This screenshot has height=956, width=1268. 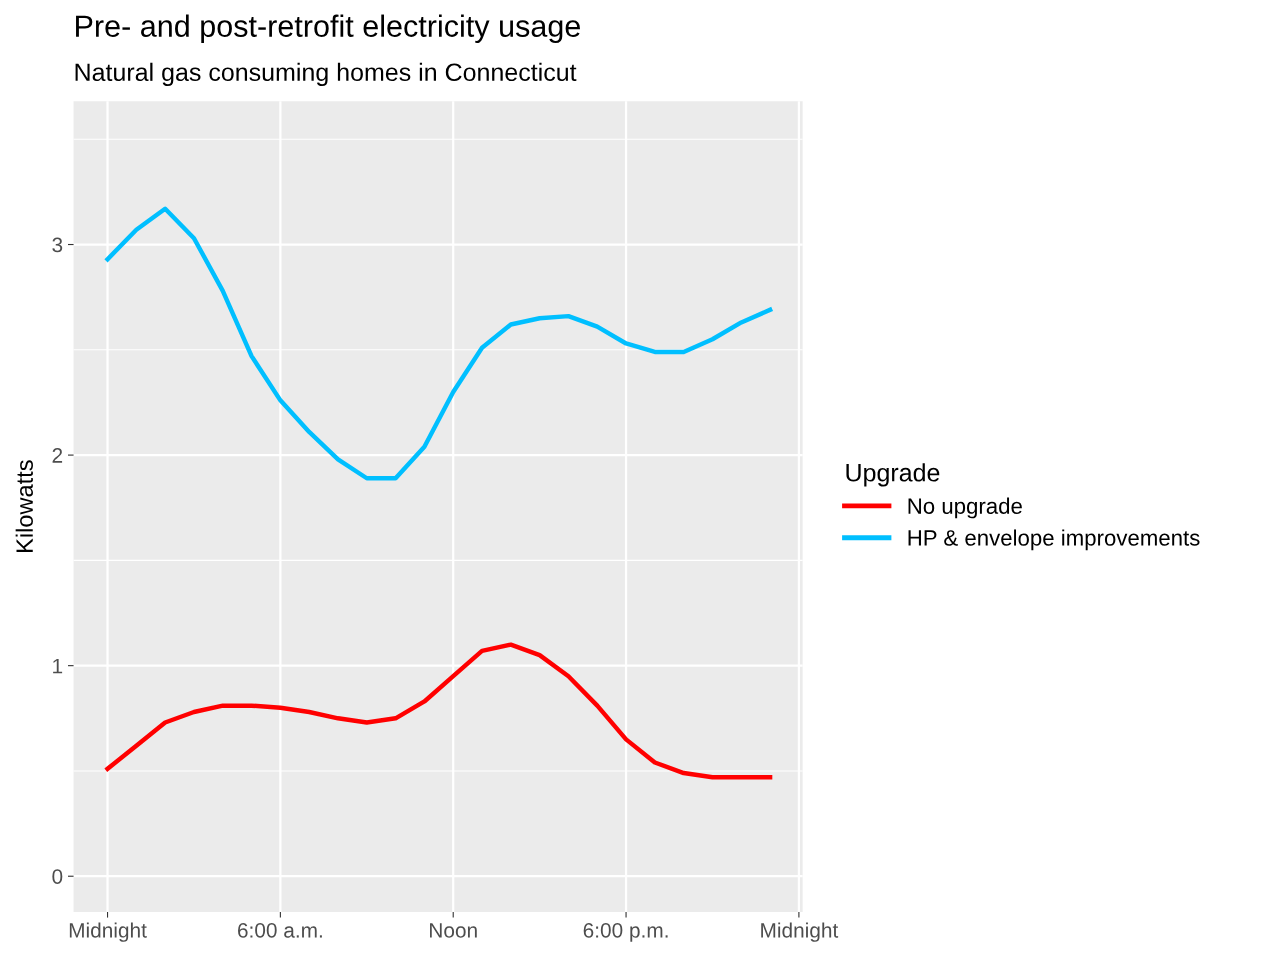 What do you see at coordinates (328, 29) in the screenshot?
I see `chart-title: Pre- and post-retrofit electricity usage` at bounding box center [328, 29].